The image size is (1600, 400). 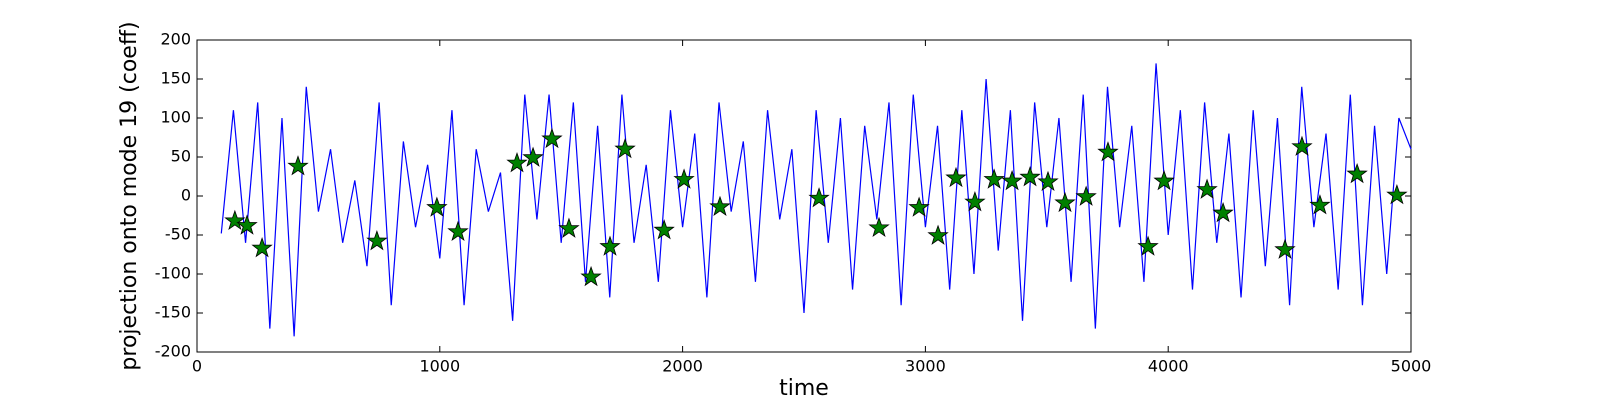 What do you see at coordinates (173, 273) in the screenshot?
I see `y-tick-label: -100` at bounding box center [173, 273].